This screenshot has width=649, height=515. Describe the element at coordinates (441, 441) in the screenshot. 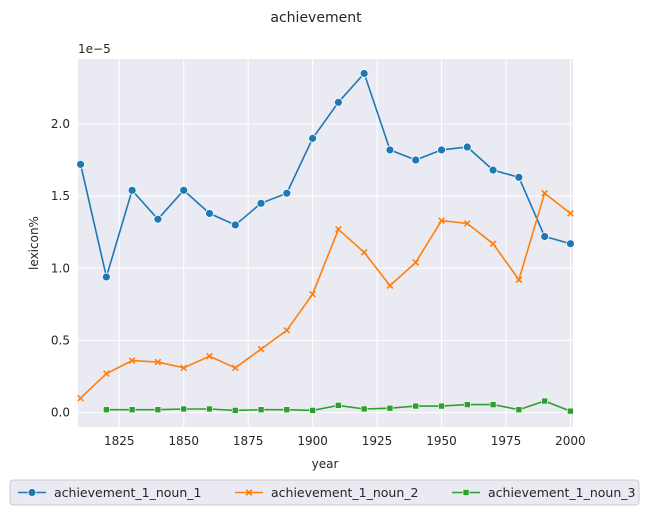

I see `x-tick-label: 1950` at that location.